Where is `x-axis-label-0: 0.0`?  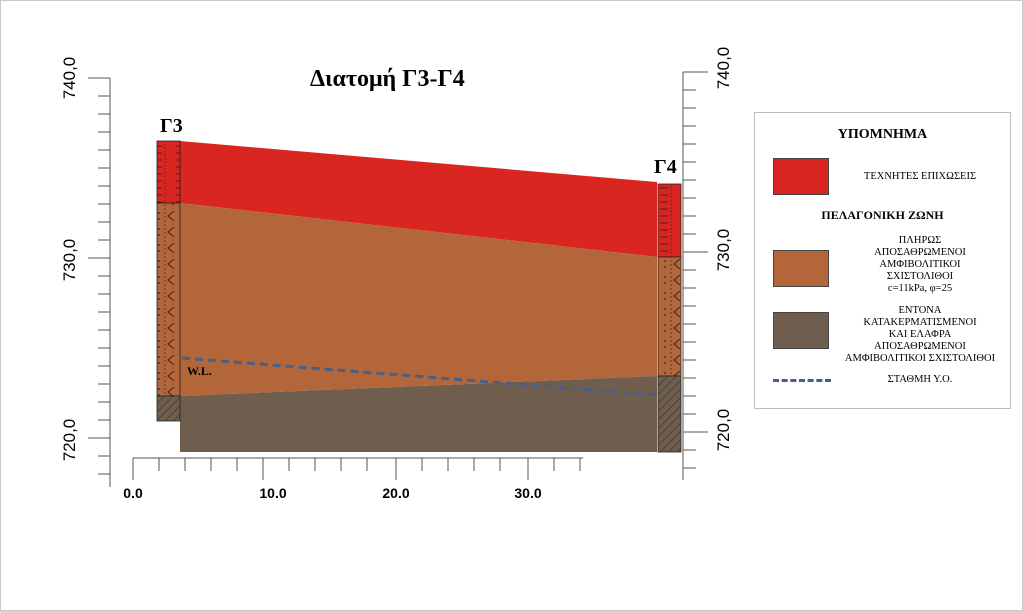
x-axis-label-0: 0.0 is located at coordinates (133, 493).